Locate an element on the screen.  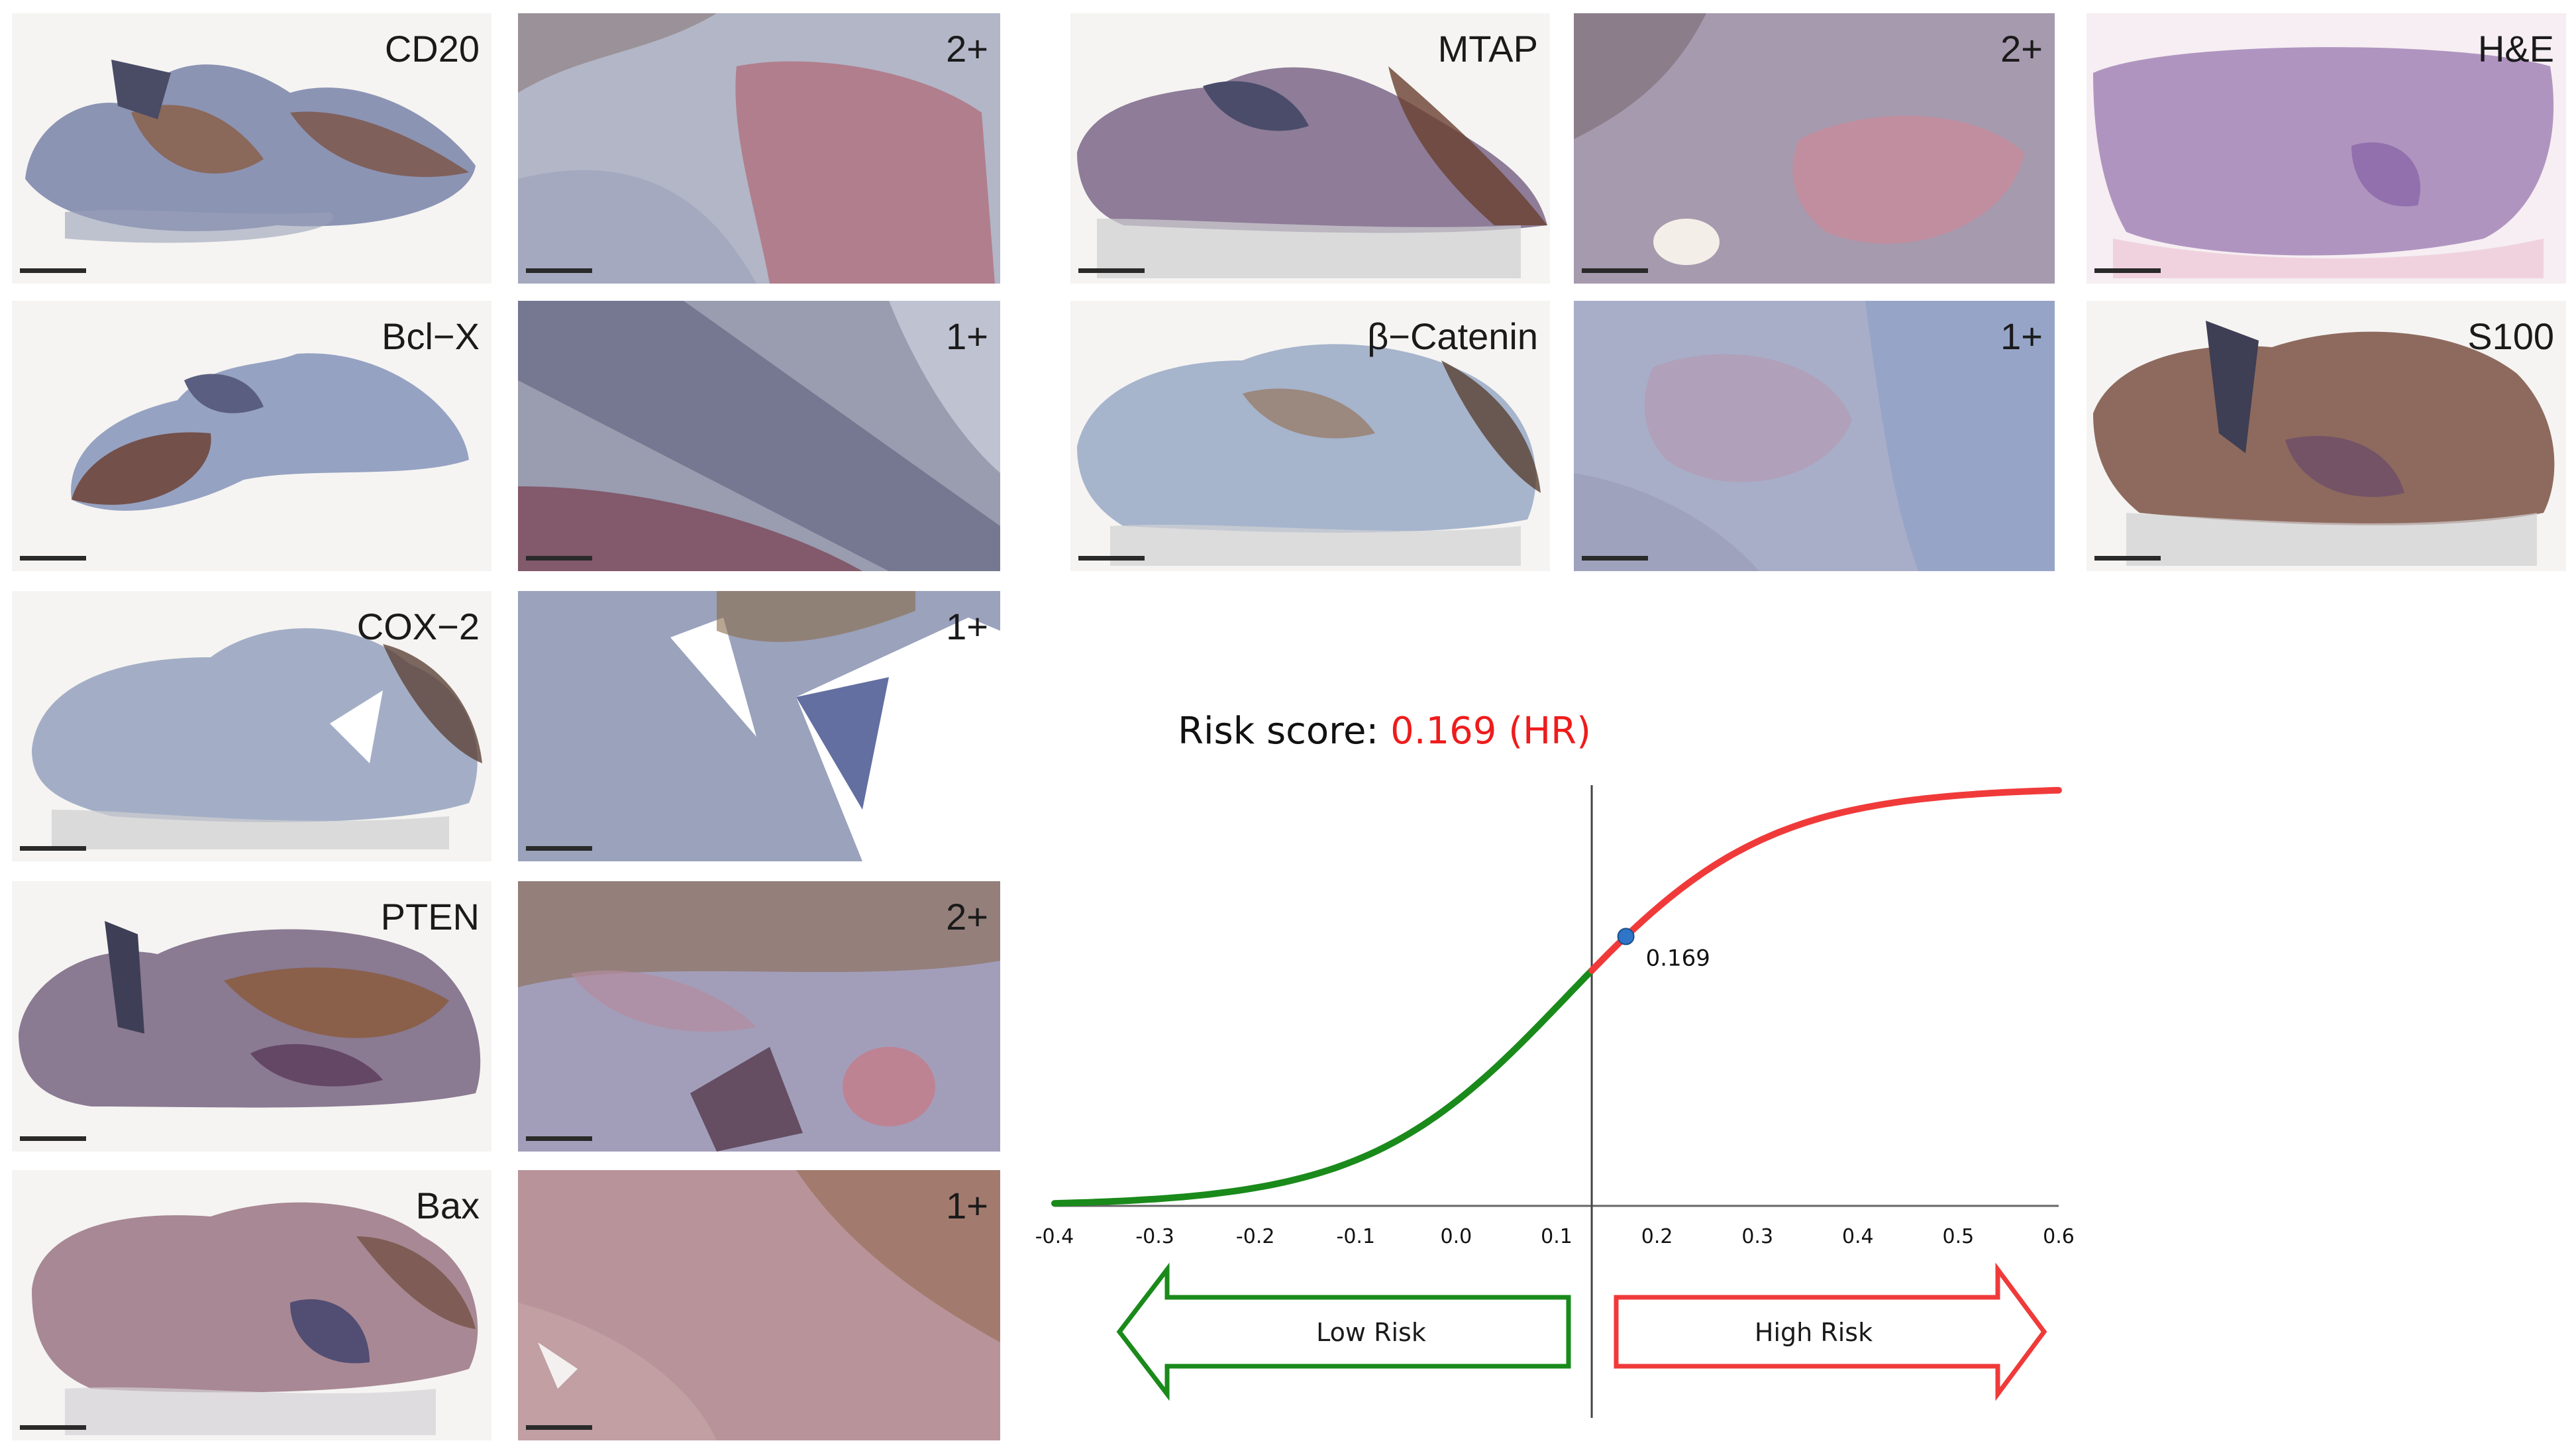
x-tick-label: -0.2 is located at coordinates (1255, 1236).